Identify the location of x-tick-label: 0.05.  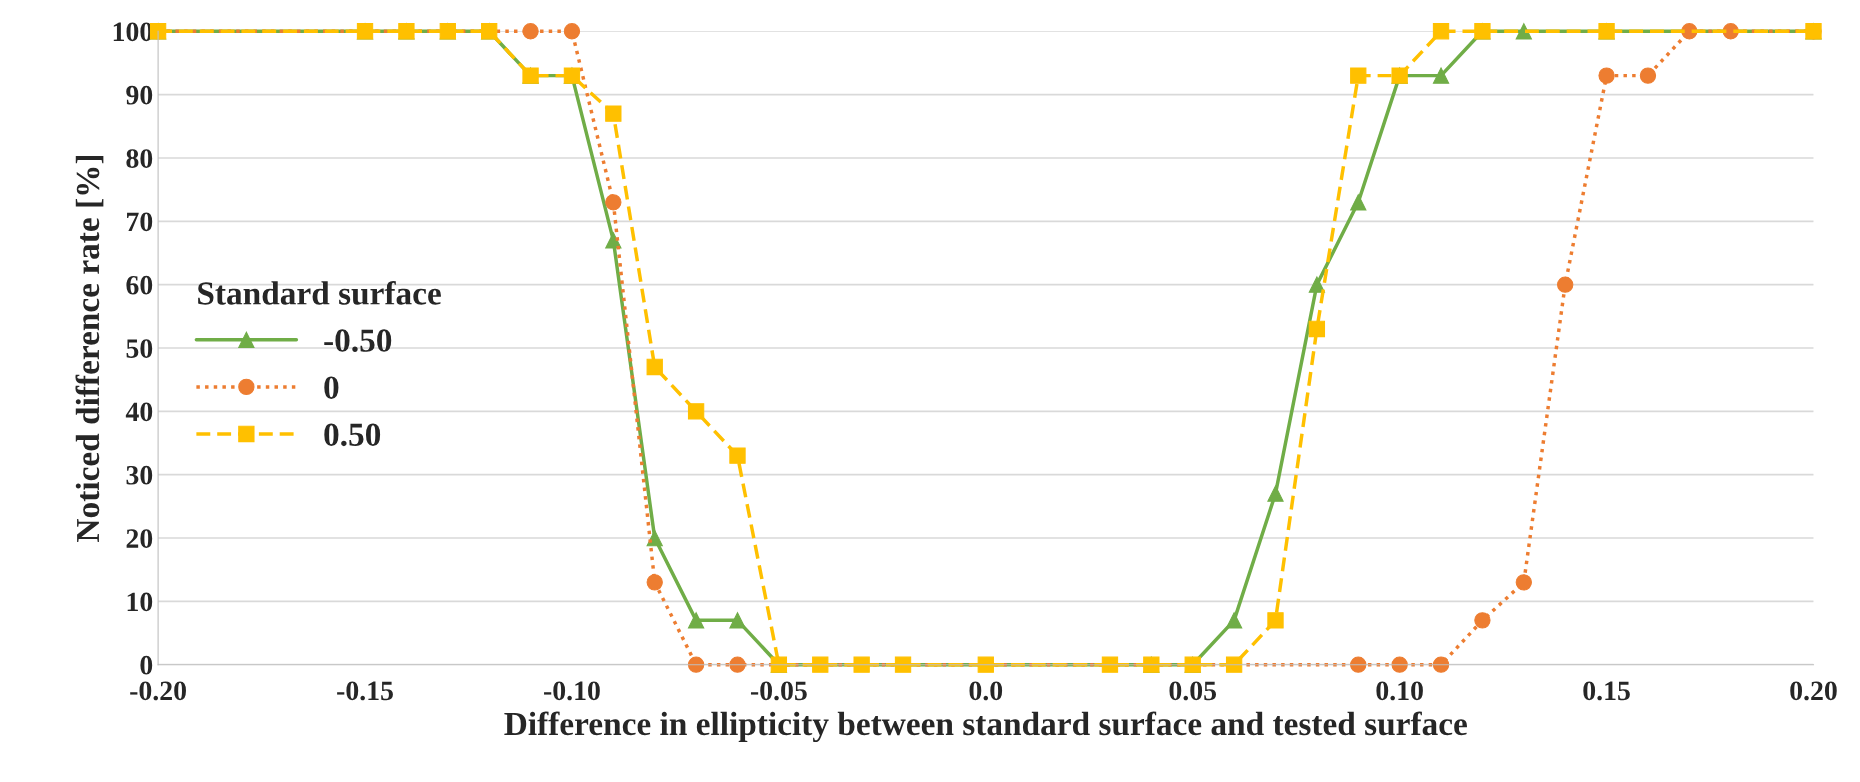
(1193, 691).